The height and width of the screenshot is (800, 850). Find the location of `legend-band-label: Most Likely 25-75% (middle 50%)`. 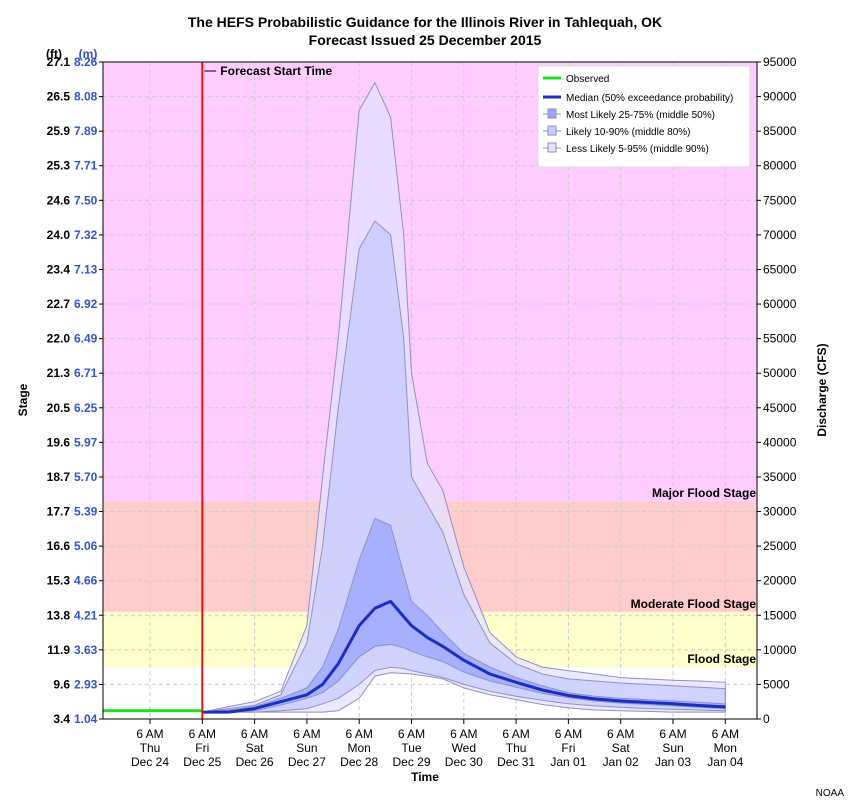

legend-band-label: Most Likely 25-75% (middle 50%) is located at coordinates (640, 115).